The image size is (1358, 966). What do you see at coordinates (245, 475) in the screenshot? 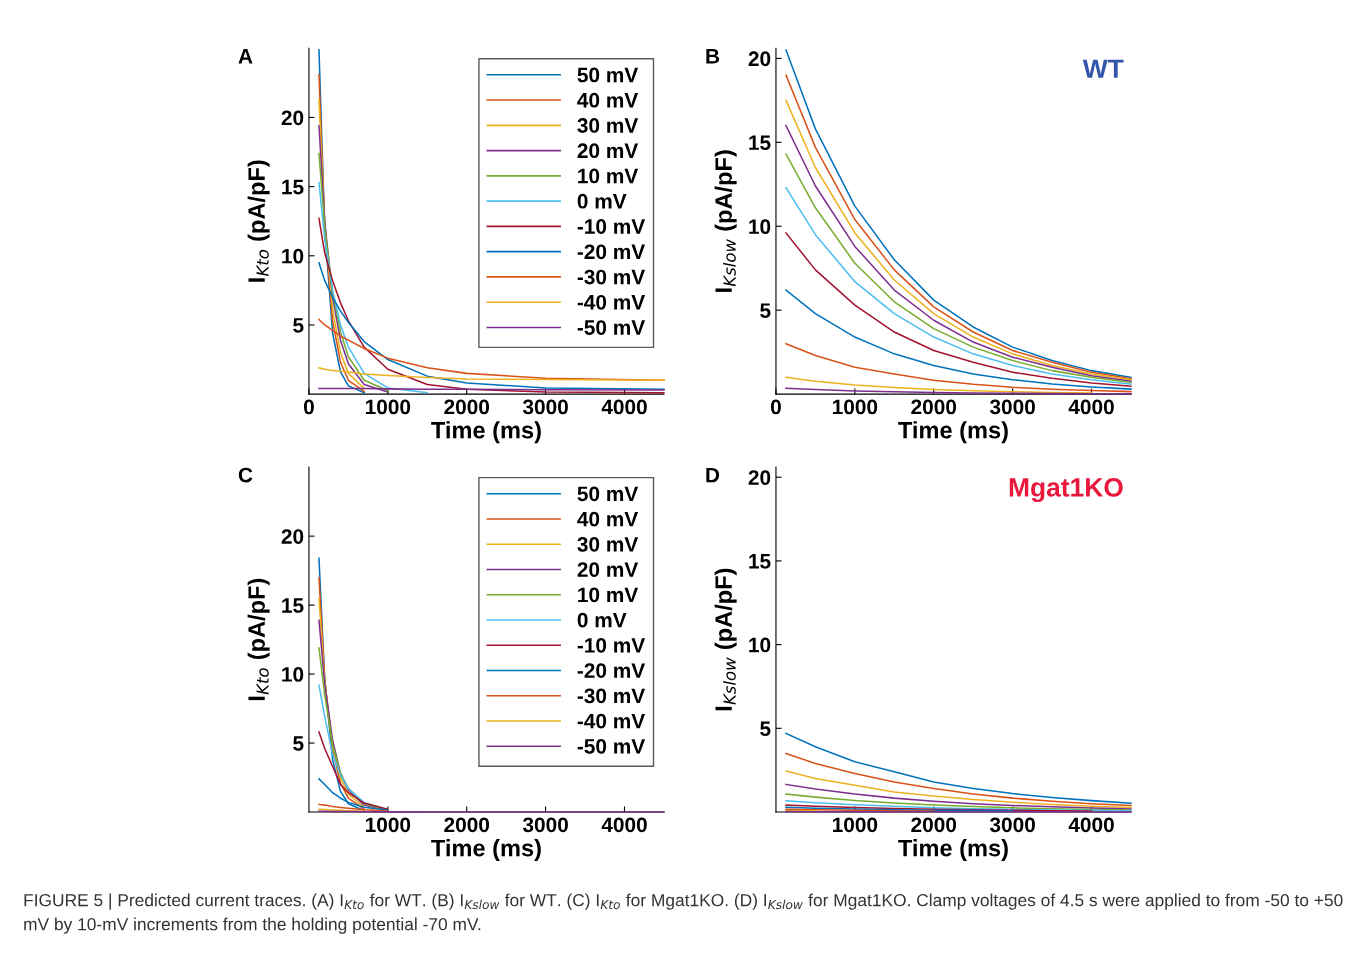
I see `chart-title: C` at bounding box center [245, 475].